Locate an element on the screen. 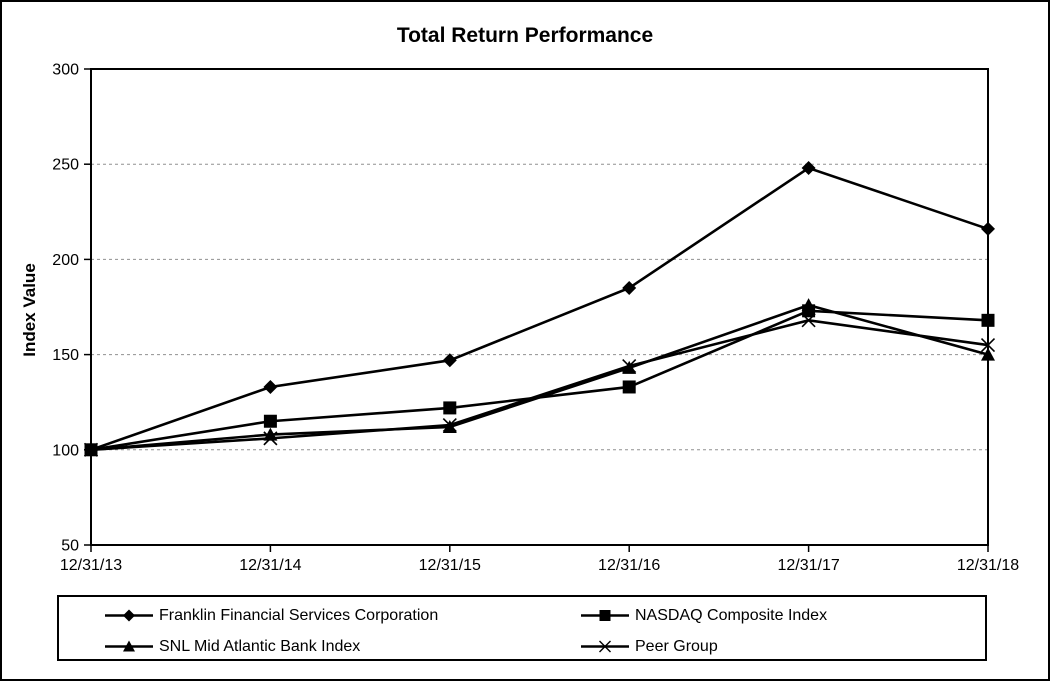 Image resolution: width=1050 pixels, height=681 pixels. y-tick-label: 150 is located at coordinates (65, 355).